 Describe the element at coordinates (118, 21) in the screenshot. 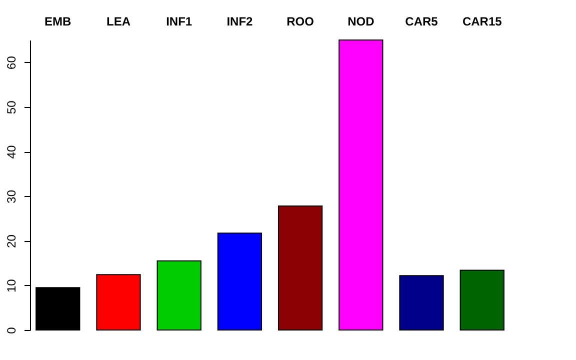

I see `x-tick-label: LEA` at that location.